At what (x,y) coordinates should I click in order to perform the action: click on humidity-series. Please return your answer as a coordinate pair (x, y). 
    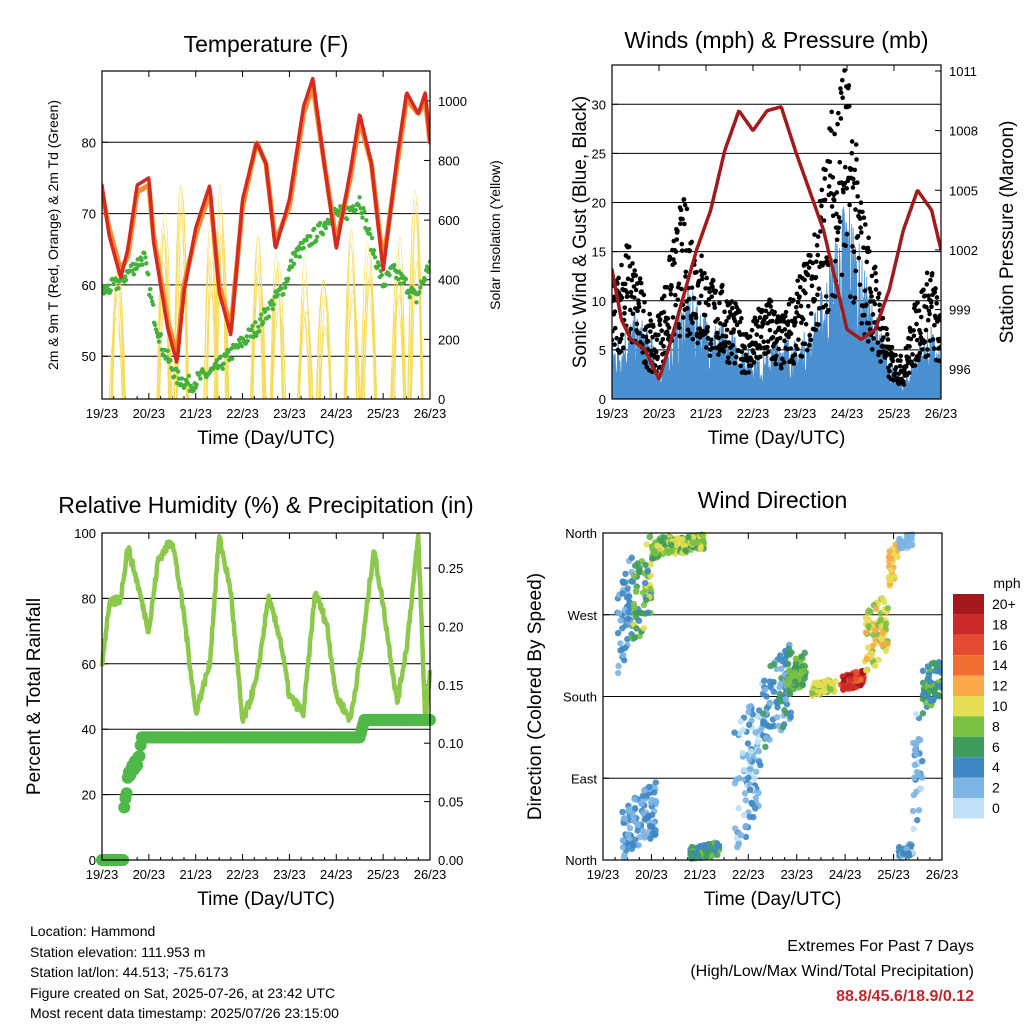
    Looking at the image, I should click on (266, 699).